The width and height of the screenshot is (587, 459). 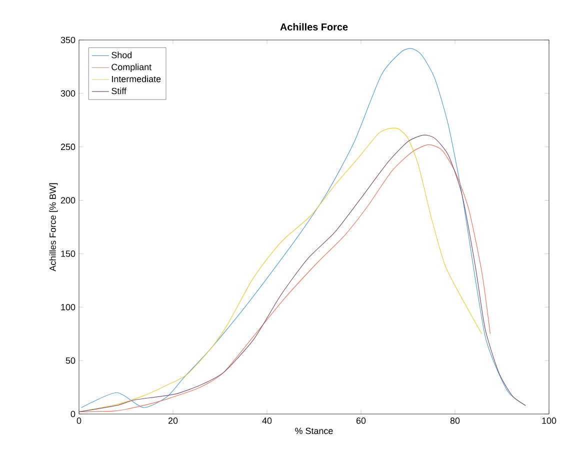 What do you see at coordinates (314, 26) in the screenshot?
I see `chart-title: Achilles Force` at bounding box center [314, 26].